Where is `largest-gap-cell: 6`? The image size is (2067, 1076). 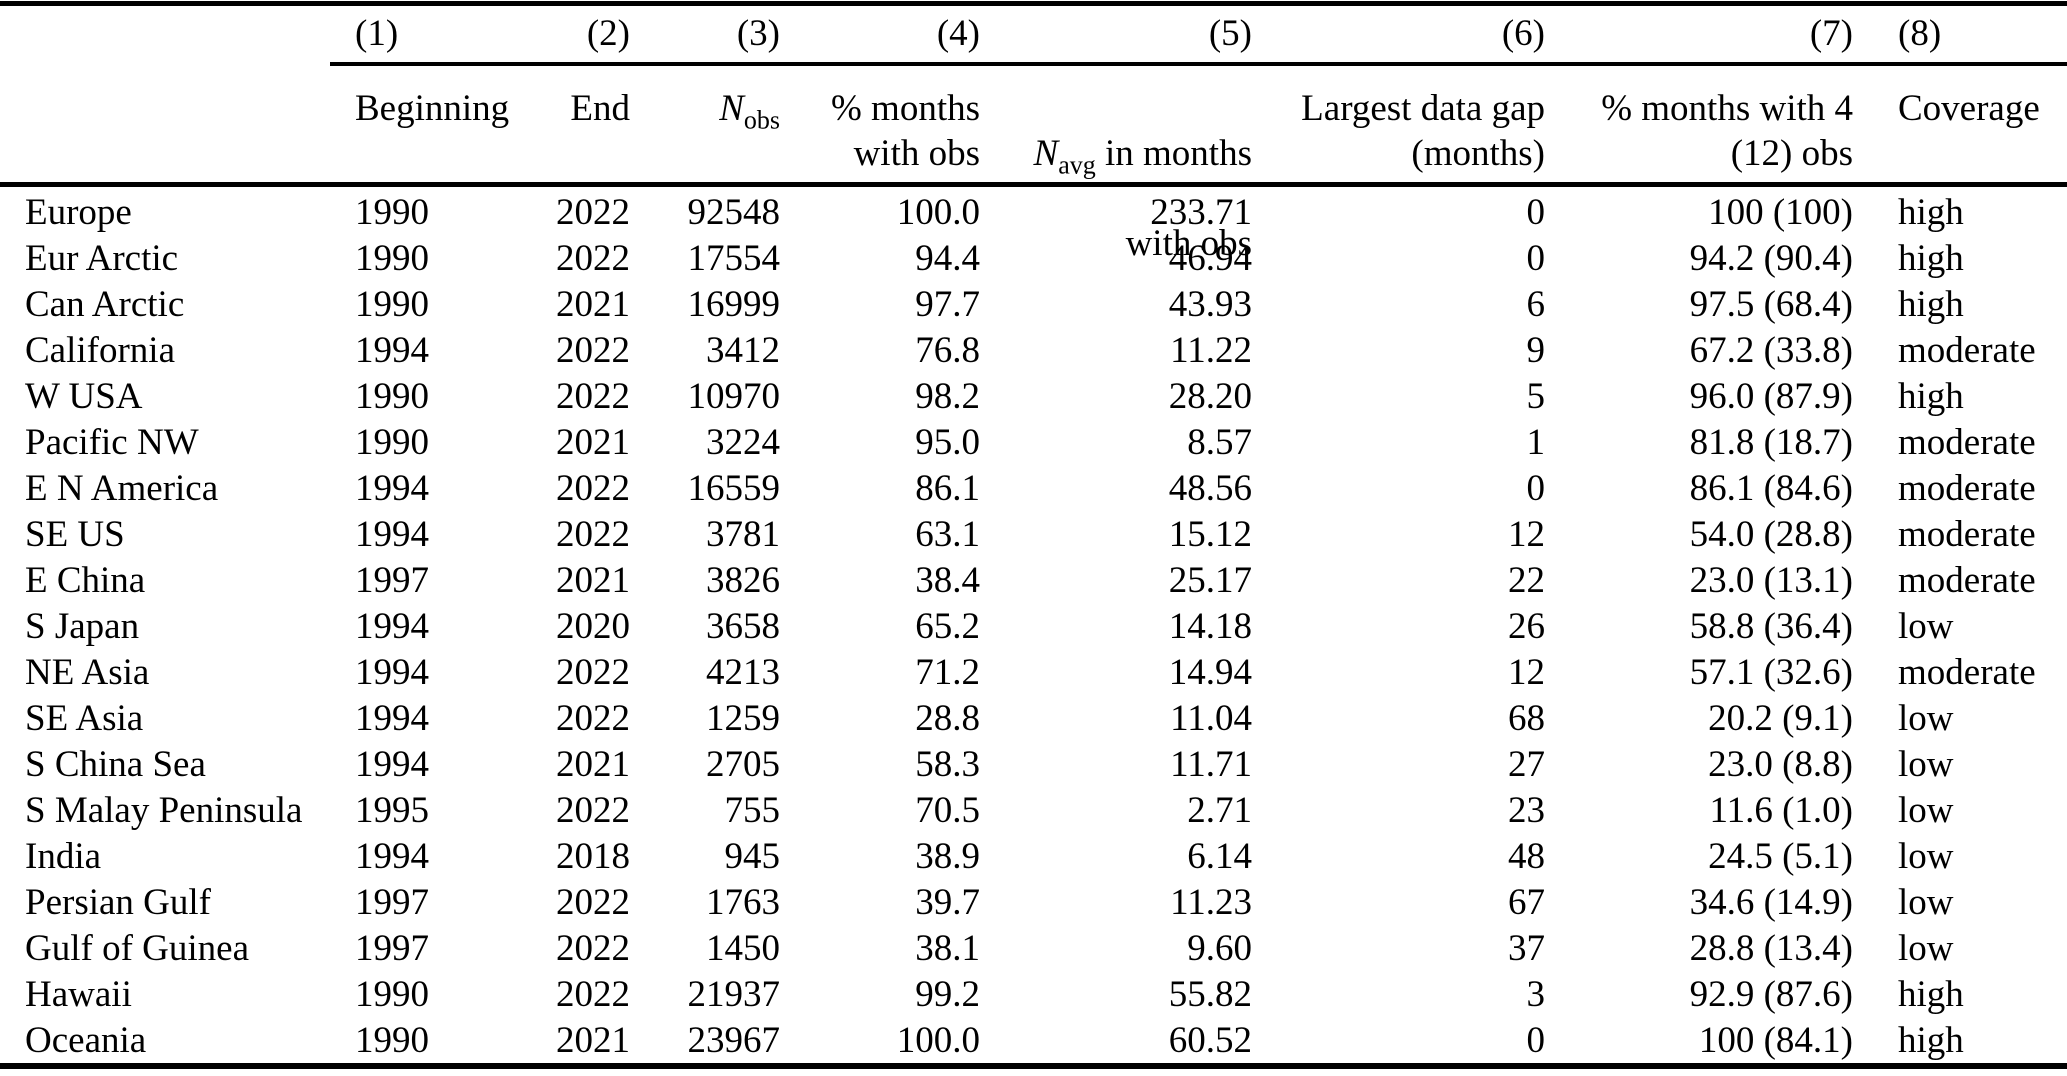
largest-gap-cell: 6 is located at coordinates (1536, 304).